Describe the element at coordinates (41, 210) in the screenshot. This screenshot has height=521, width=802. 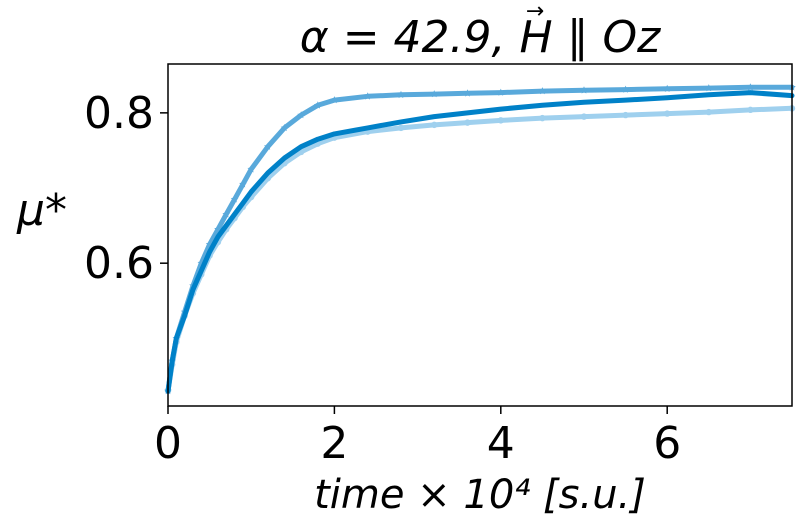
I see `y-axis-label: μ*` at that location.